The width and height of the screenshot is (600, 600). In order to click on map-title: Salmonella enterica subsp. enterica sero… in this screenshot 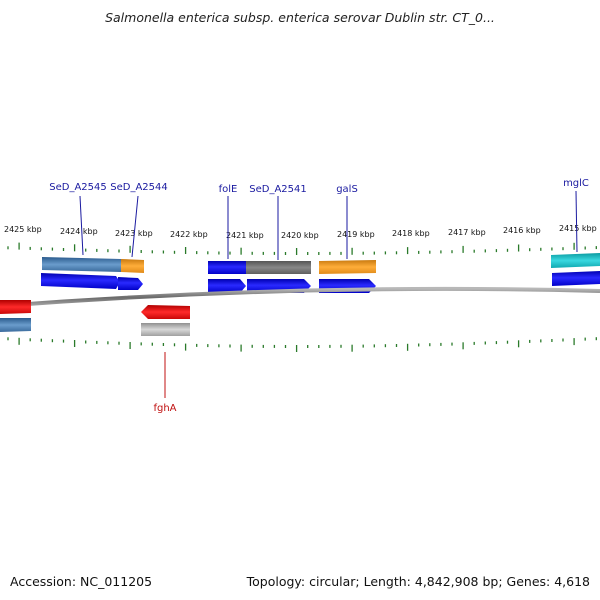, I will do `click(300, 17)`.